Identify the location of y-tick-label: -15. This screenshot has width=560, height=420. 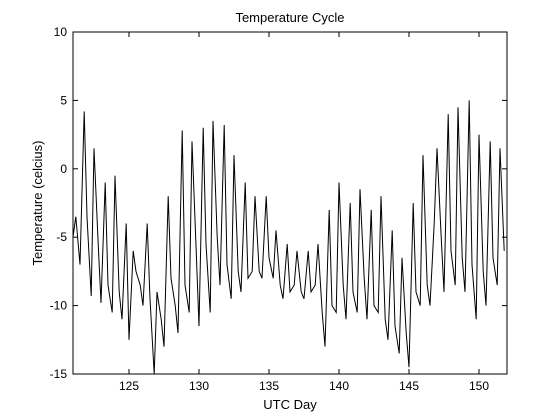
(59, 374).